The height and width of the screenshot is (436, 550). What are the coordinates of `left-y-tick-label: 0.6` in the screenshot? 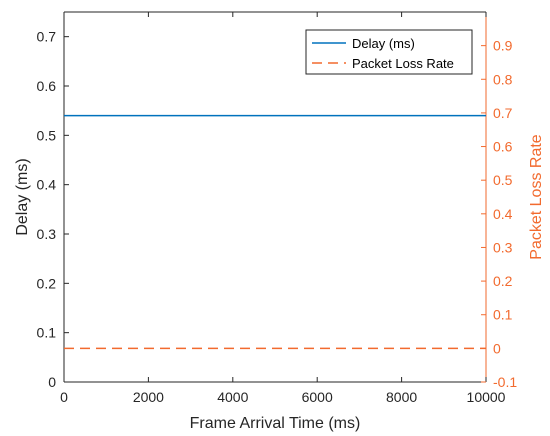 It's located at (47, 86).